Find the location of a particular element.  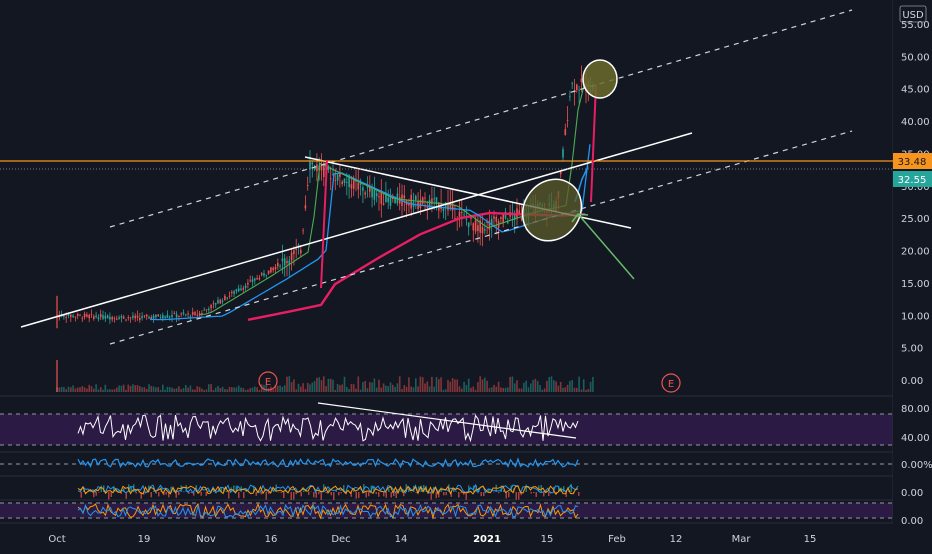

time-tick-label: 12 is located at coordinates (676, 539).